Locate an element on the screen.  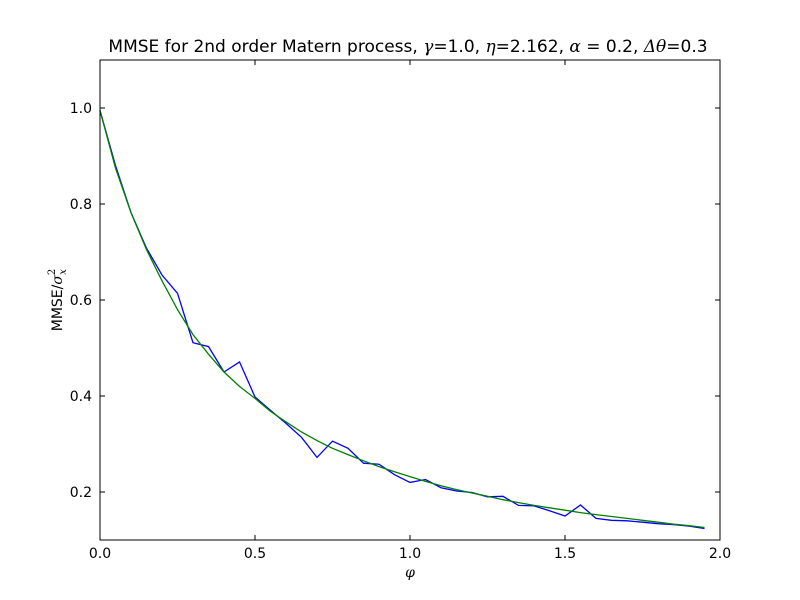
y-tick-label: 0.2 is located at coordinates (81, 493).